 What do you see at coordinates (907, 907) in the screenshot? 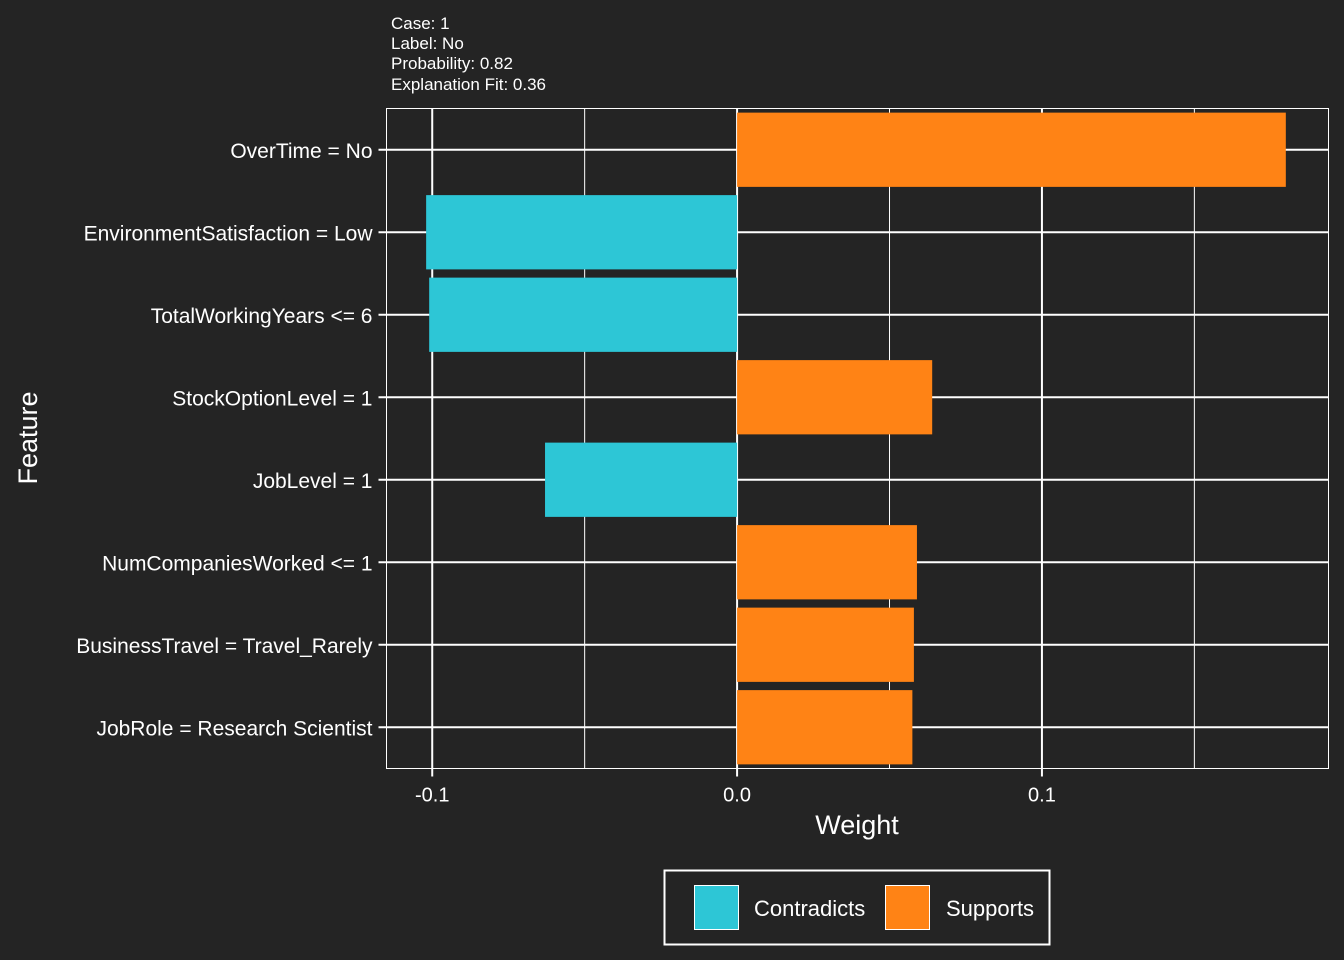
I see `legend-swatch-supports` at bounding box center [907, 907].